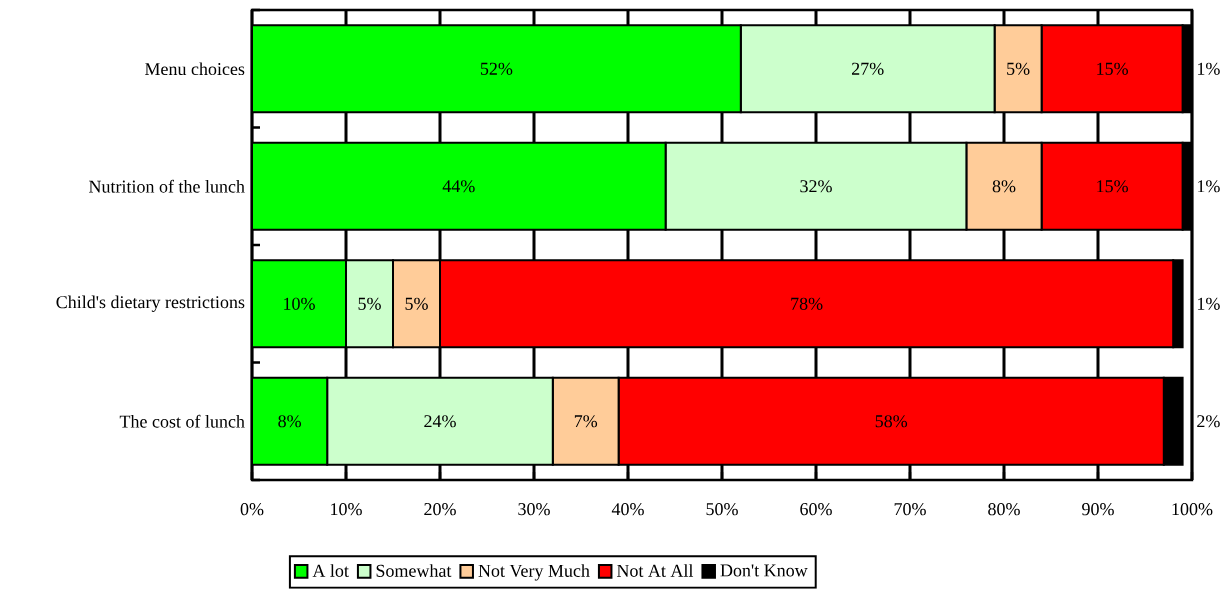 The width and height of the screenshot is (1228, 589). Describe the element at coordinates (807, 304) in the screenshot. I see `data-label: 78%` at that location.